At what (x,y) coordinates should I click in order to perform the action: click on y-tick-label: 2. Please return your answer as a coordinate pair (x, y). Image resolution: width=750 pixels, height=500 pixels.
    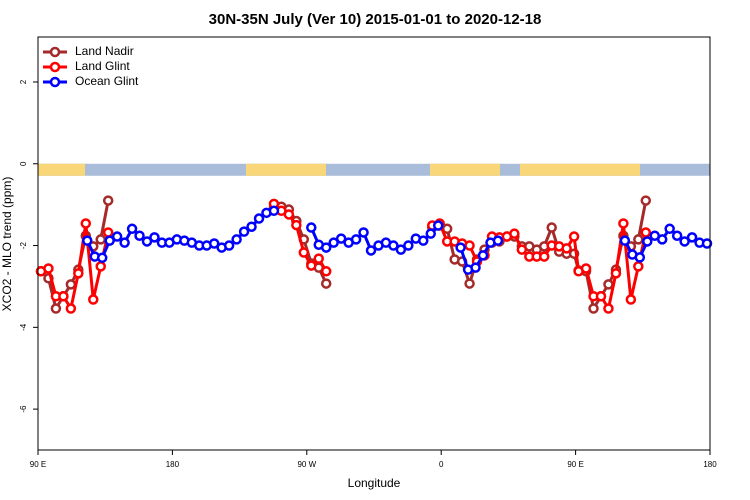
    Looking at the image, I should click on (23, 81).